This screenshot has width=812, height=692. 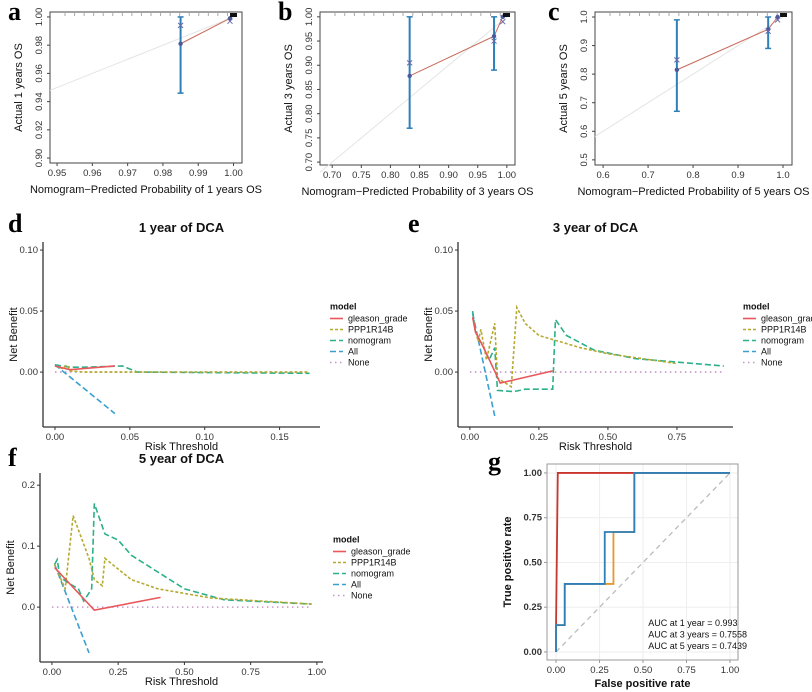 I want to click on x-tick-label: 0.99, so click(x=198, y=173).